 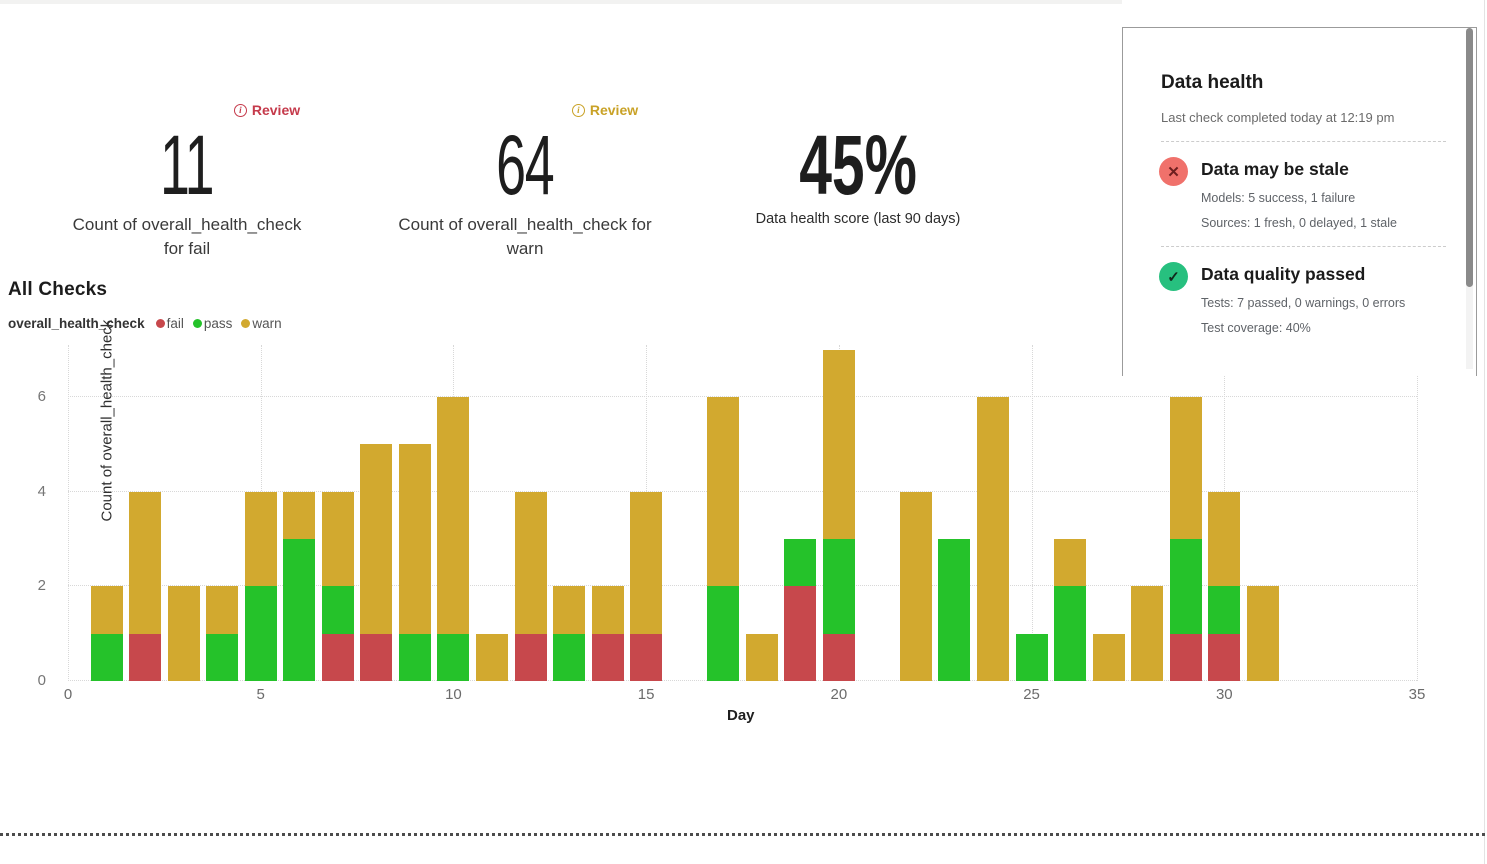 What do you see at coordinates (160, 323) in the screenshot?
I see `legend-dot-fail` at bounding box center [160, 323].